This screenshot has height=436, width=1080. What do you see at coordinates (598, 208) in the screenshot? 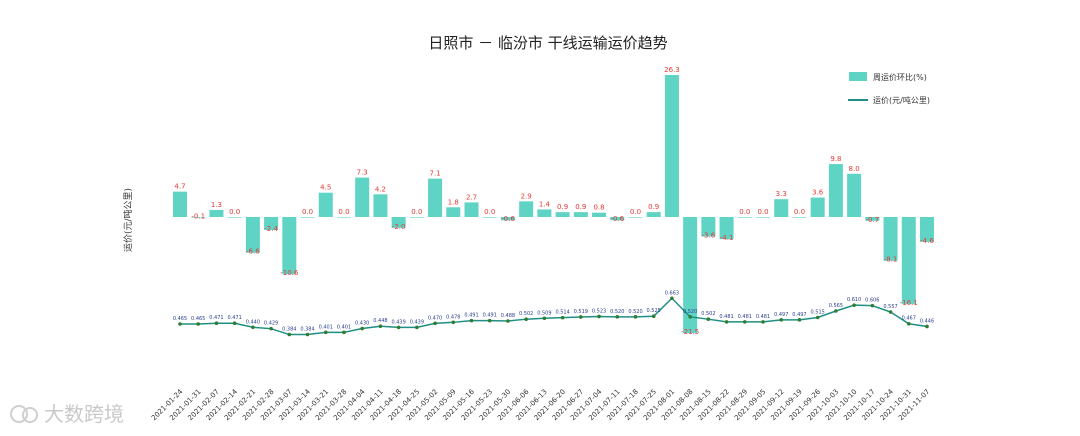
I see `bar-label-23: 0.8` at bounding box center [598, 208].